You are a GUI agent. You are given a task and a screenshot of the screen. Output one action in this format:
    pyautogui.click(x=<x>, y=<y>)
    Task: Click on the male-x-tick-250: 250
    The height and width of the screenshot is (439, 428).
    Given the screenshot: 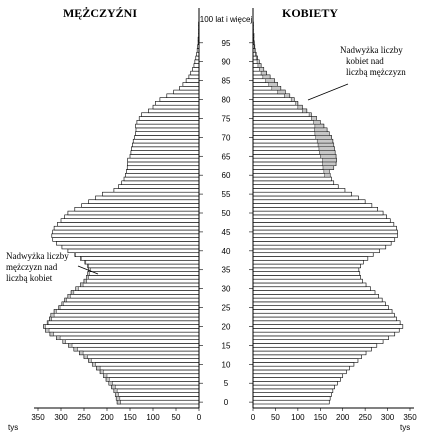 What is the action you would take?
    pyautogui.click(x=84, y=417)
    